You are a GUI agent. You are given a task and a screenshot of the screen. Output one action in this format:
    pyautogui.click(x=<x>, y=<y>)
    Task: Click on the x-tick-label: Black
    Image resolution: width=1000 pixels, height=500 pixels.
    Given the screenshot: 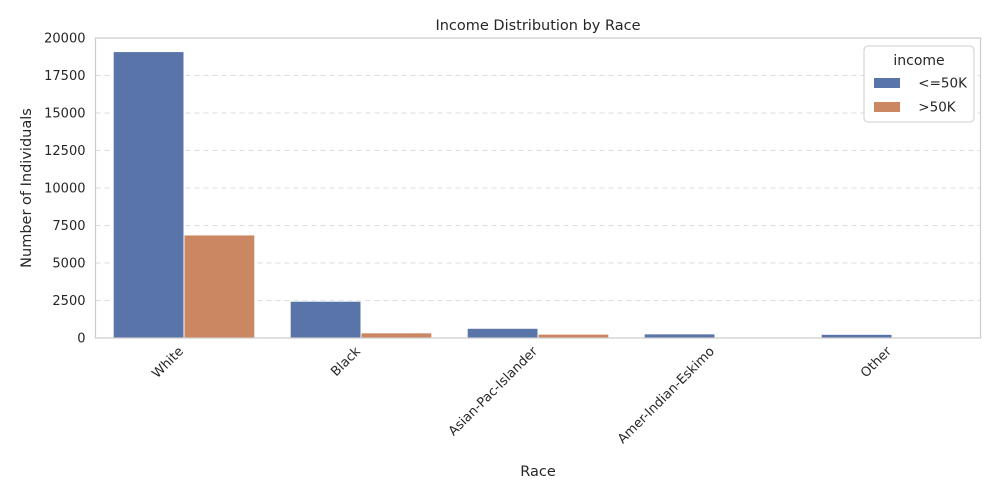 What is the action you would take?
    pyautogui.click(x=346, y=362)
    